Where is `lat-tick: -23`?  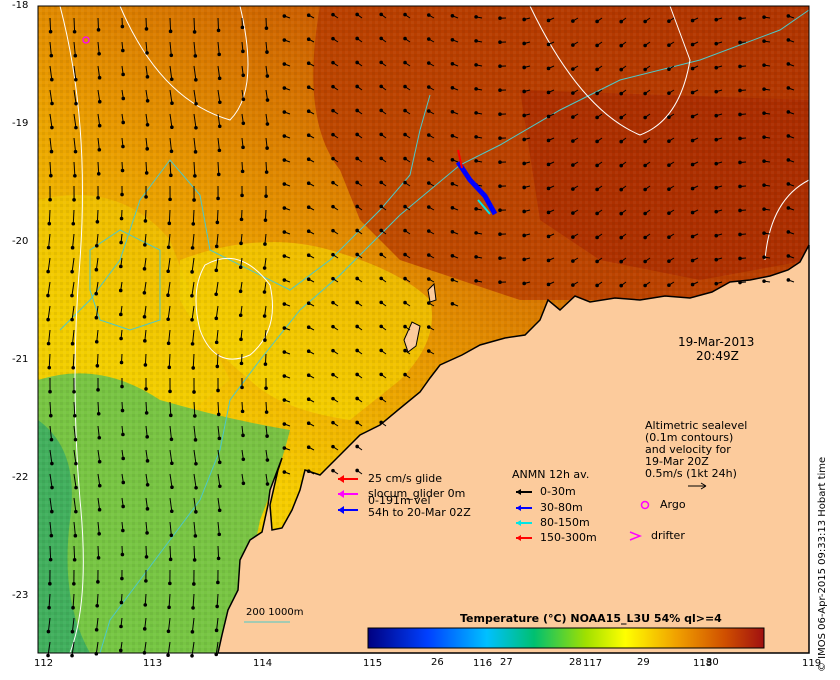
lat-tick: -23 is located at coordinates (20, 595).